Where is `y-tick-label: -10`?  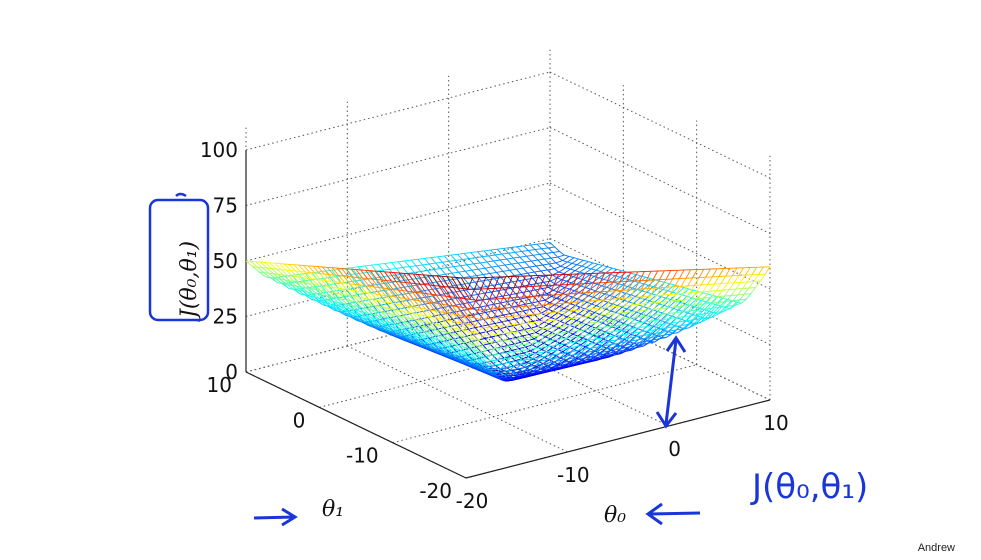 y-tick-label: -10 is located at coordinates (362, 456).